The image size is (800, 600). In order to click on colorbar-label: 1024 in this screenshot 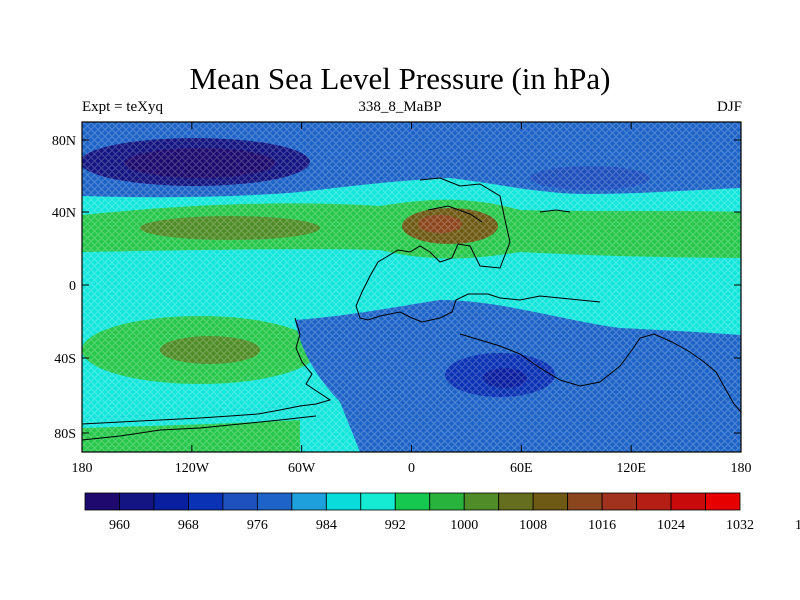, I will do `click(671, 525)`.